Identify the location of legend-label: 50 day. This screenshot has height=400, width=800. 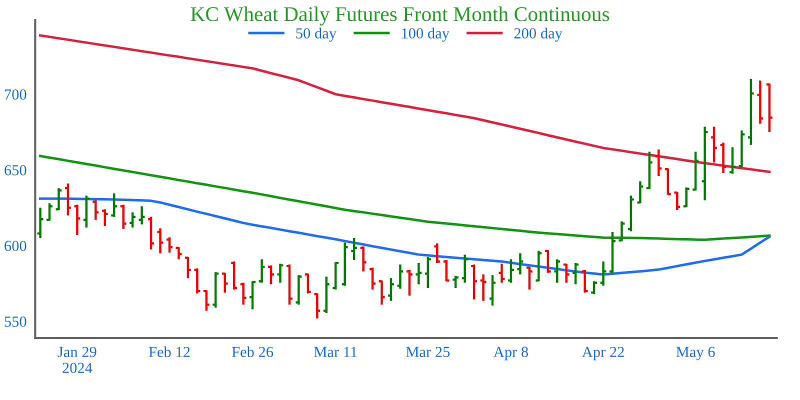
(316, 35).